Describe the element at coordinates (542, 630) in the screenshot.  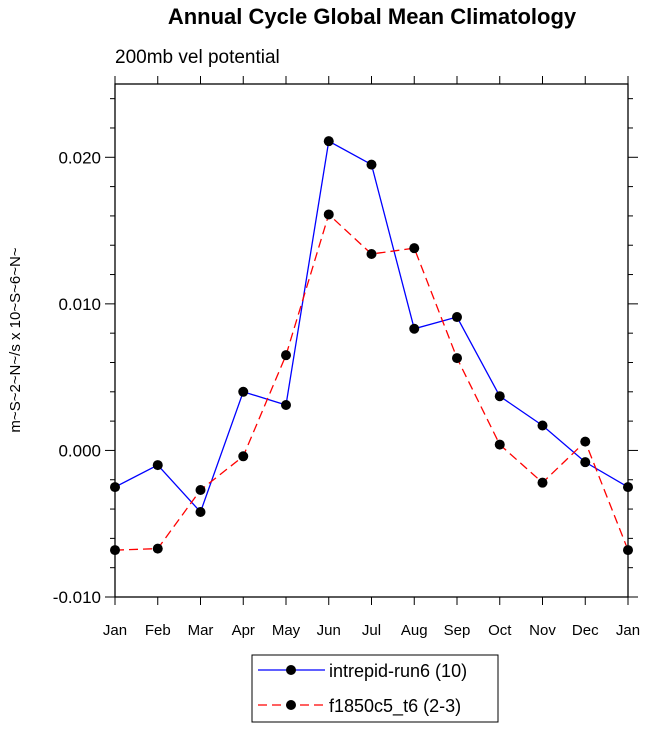
I see `x-tick-label: Nov` at that location.